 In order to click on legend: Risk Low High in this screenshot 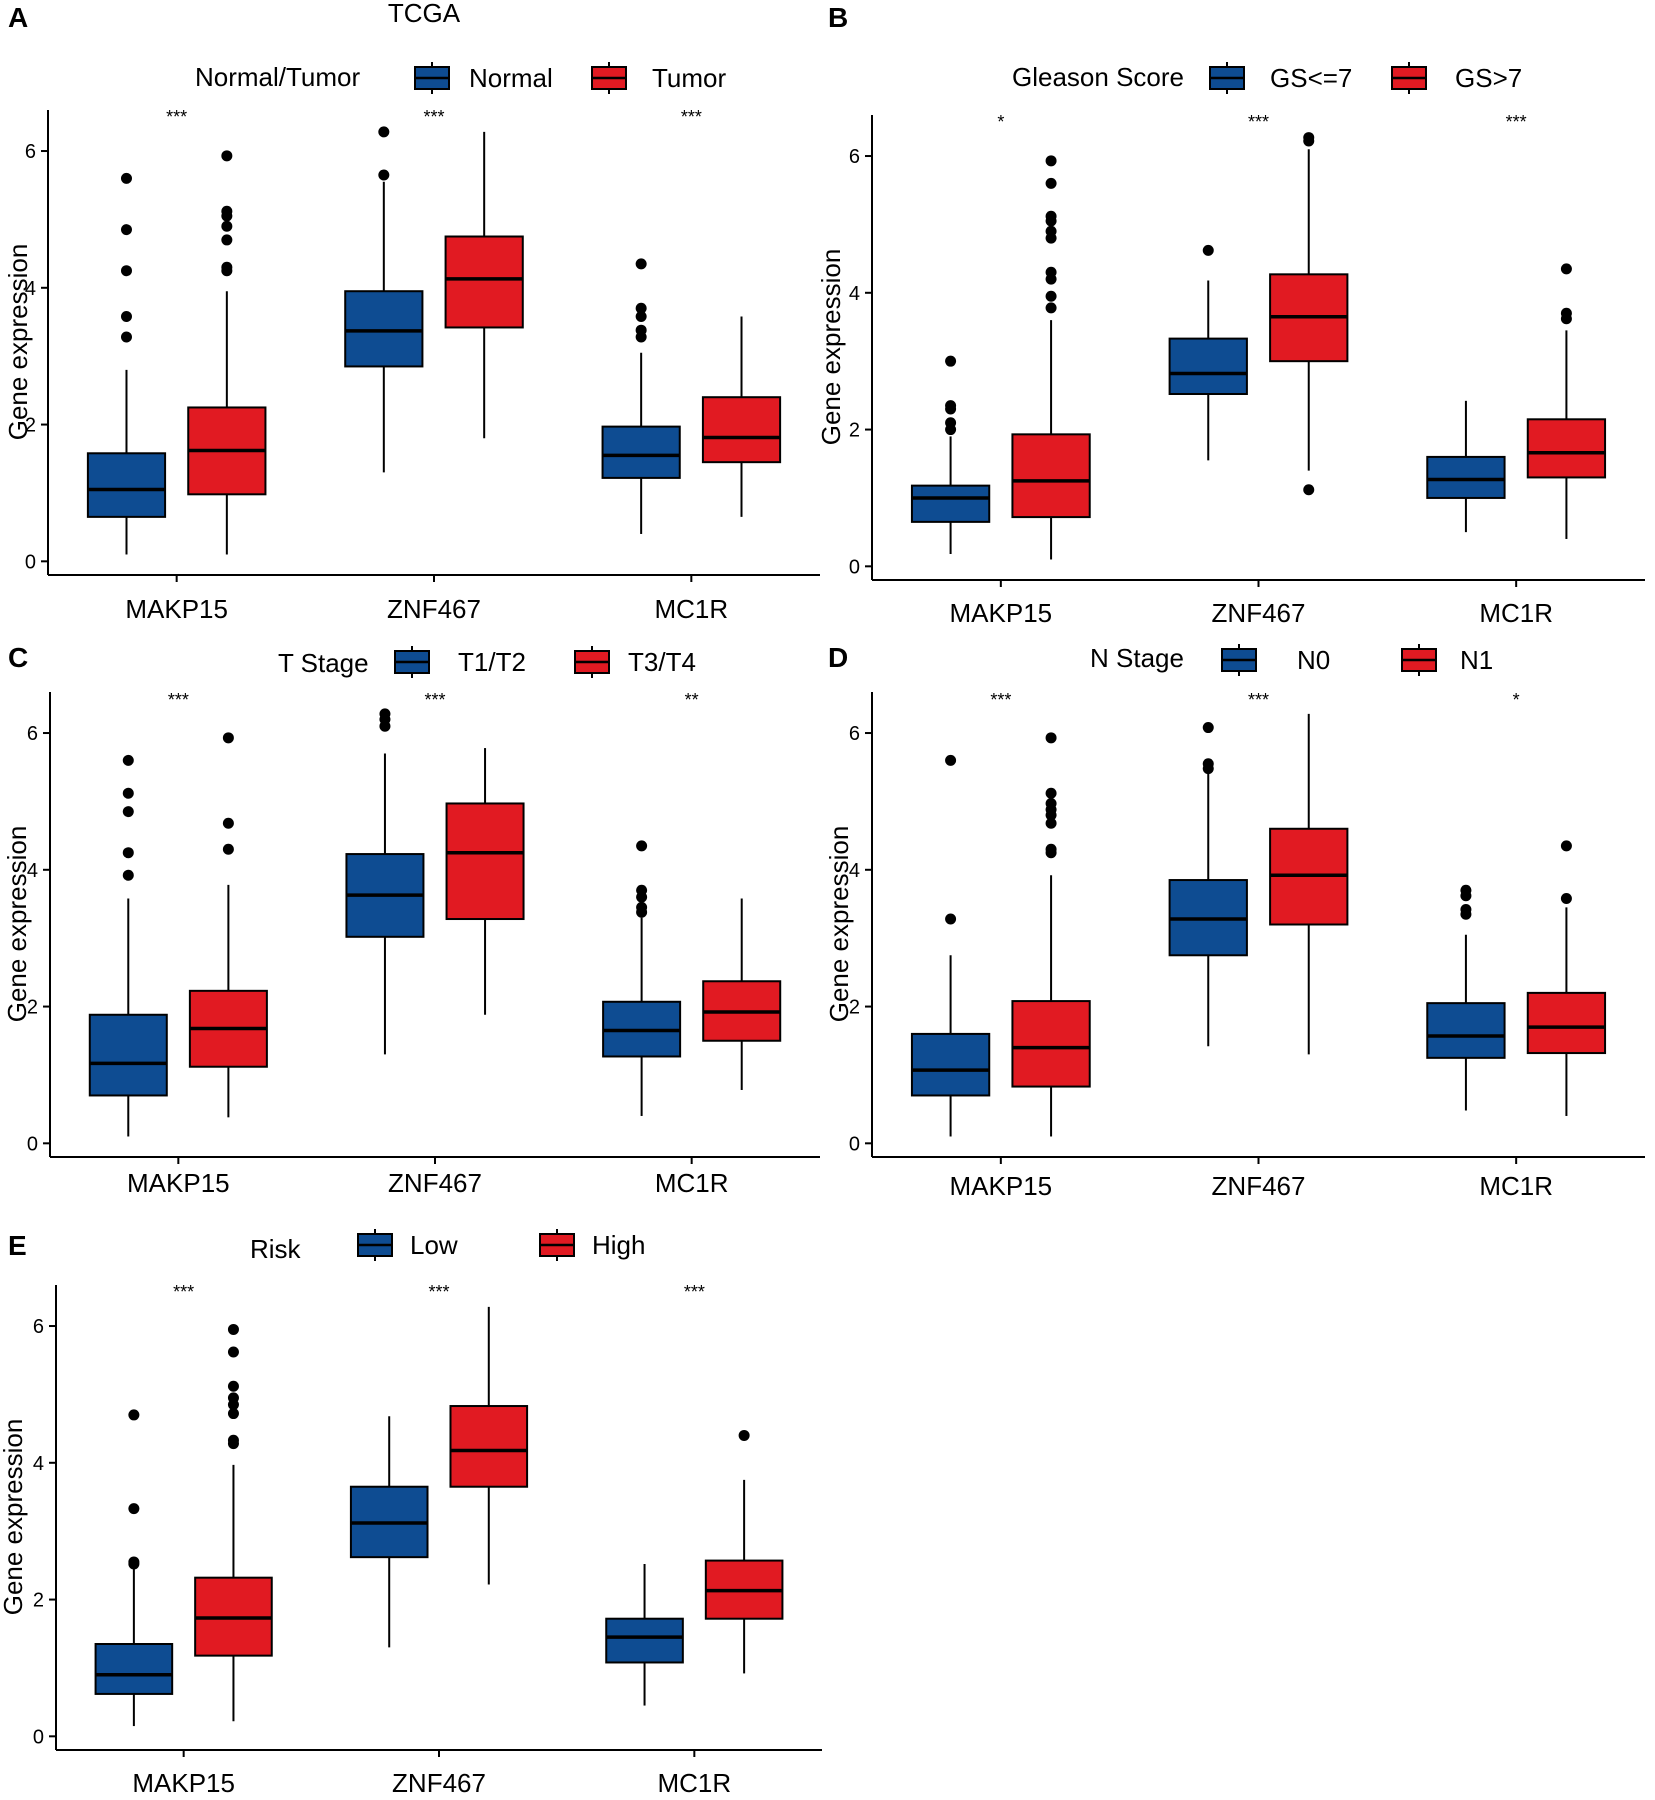, I will do `click(447, 1246)`.